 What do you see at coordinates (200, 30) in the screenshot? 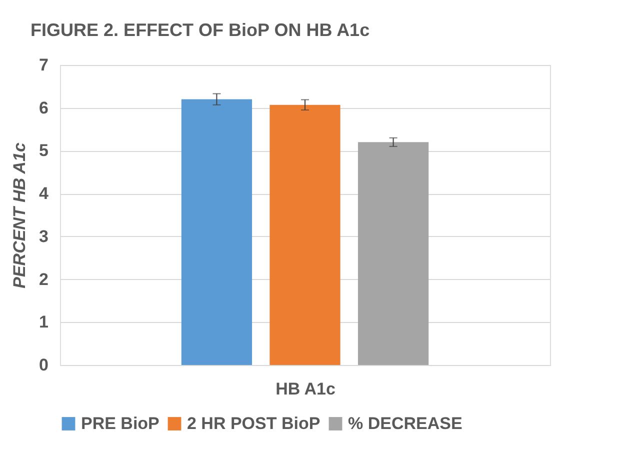
I see `chart-title: FIGURE 2. EFFECT OF BioP ON HB A1c` at bounding box center [200, 30].